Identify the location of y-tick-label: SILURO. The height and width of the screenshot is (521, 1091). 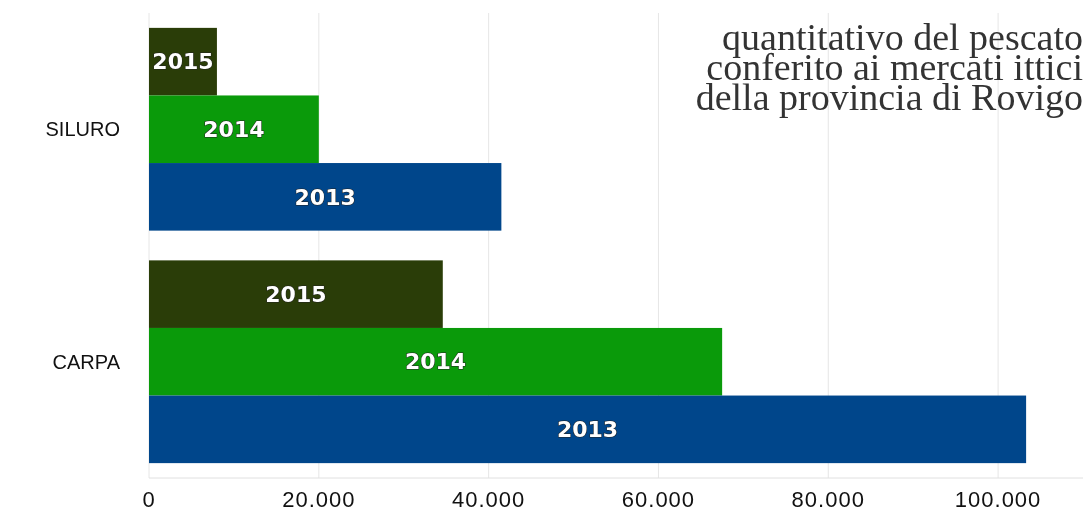
(82, 129).